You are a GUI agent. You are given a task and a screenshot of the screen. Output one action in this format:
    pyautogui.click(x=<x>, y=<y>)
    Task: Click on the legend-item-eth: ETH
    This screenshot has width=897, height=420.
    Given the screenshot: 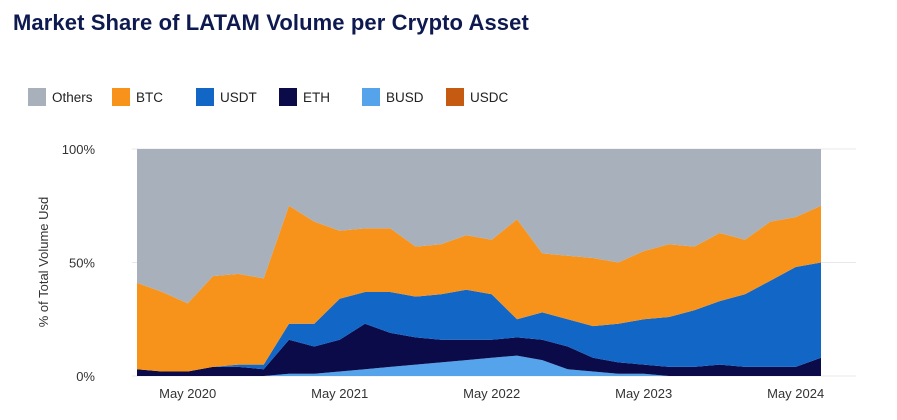 What is the action you would take?
    pyautogui.click(x=304, y=97)
    